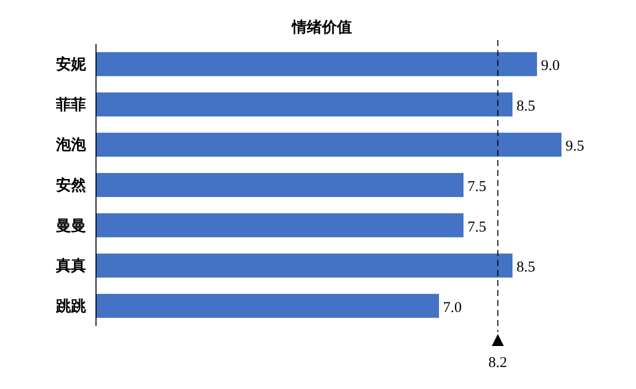 The image size is (636, 389). I want to click on data-label: 7.0, so click(452, 308).